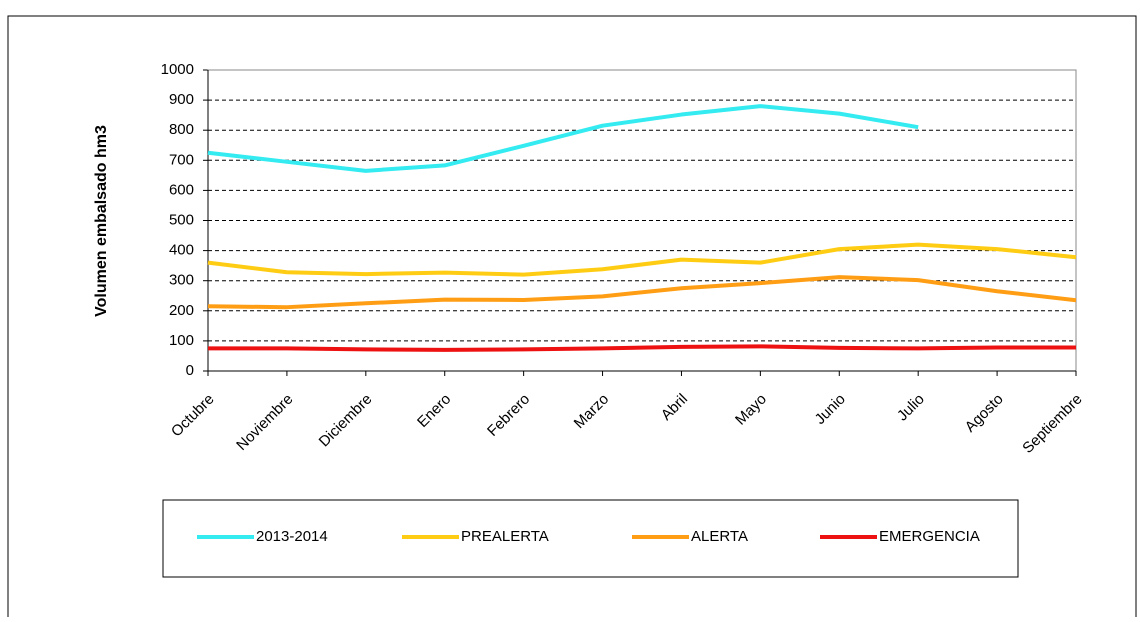 Image resolution: width=1140 pixels, height=622 pixels. I want to click on legend-label: PREALERTA, so click(505, 536).